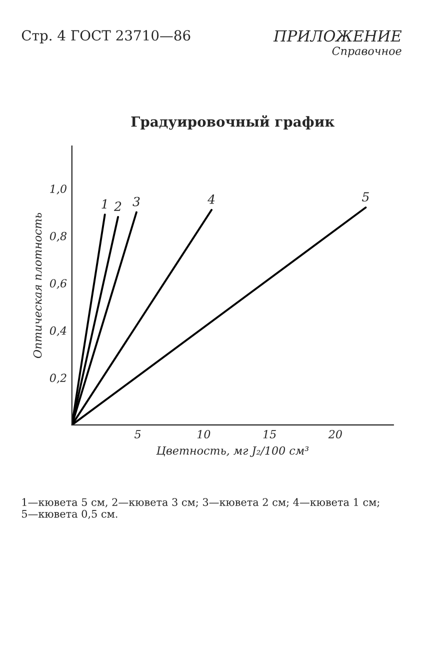  I want to click on y-tick-label: 0,2, so click(58, 379).